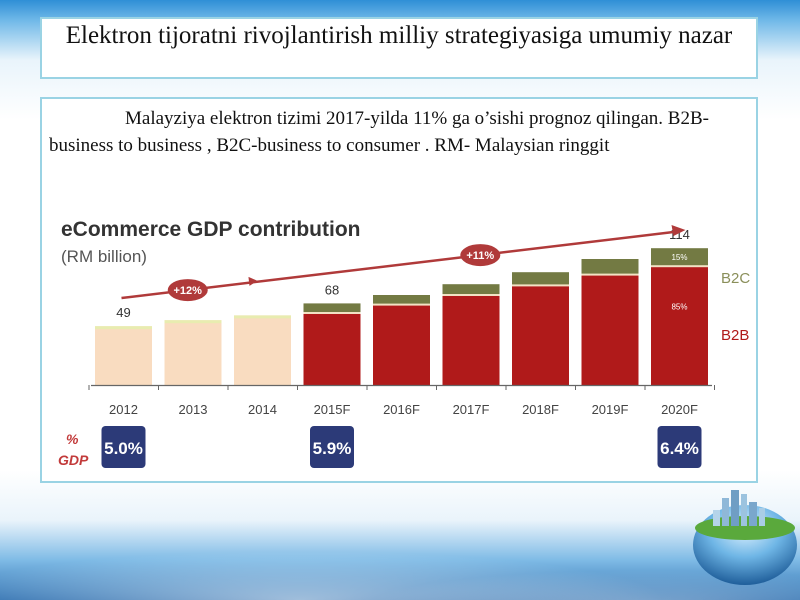 The height and width of the screenshot is (600, 800). What do you see at coordinates (679, 307) in the screenshot?
I see `b2b-share-label: 85%` at bounding box center [679, 307].